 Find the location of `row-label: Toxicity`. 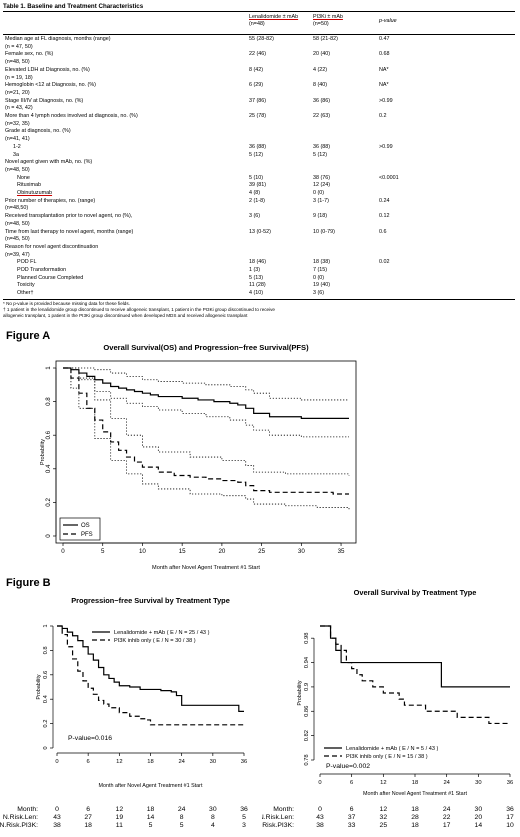

row-label: Toxicity is located at coordinates (26, 285).